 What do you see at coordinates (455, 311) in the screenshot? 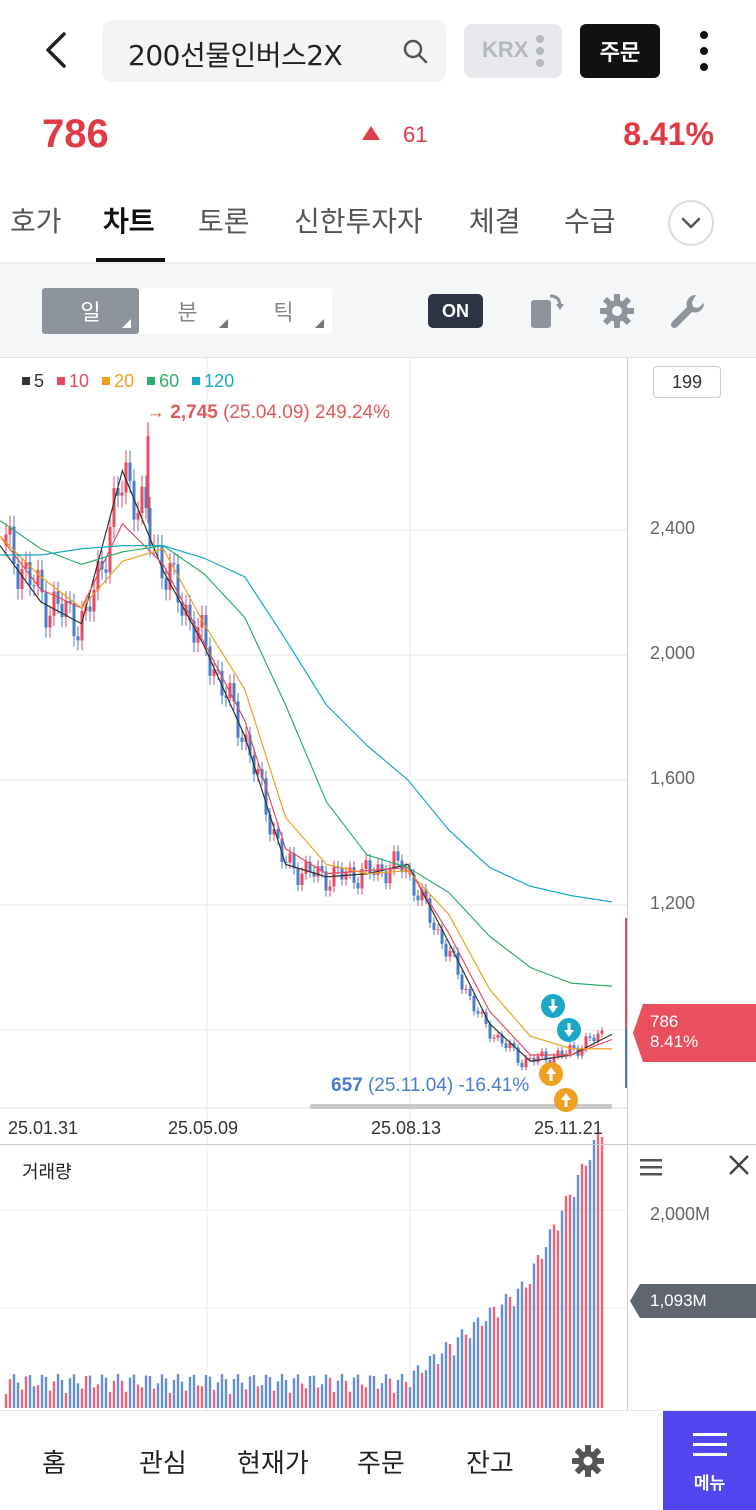
I see `on-toggle: ON` at bounding box center [455, 311].